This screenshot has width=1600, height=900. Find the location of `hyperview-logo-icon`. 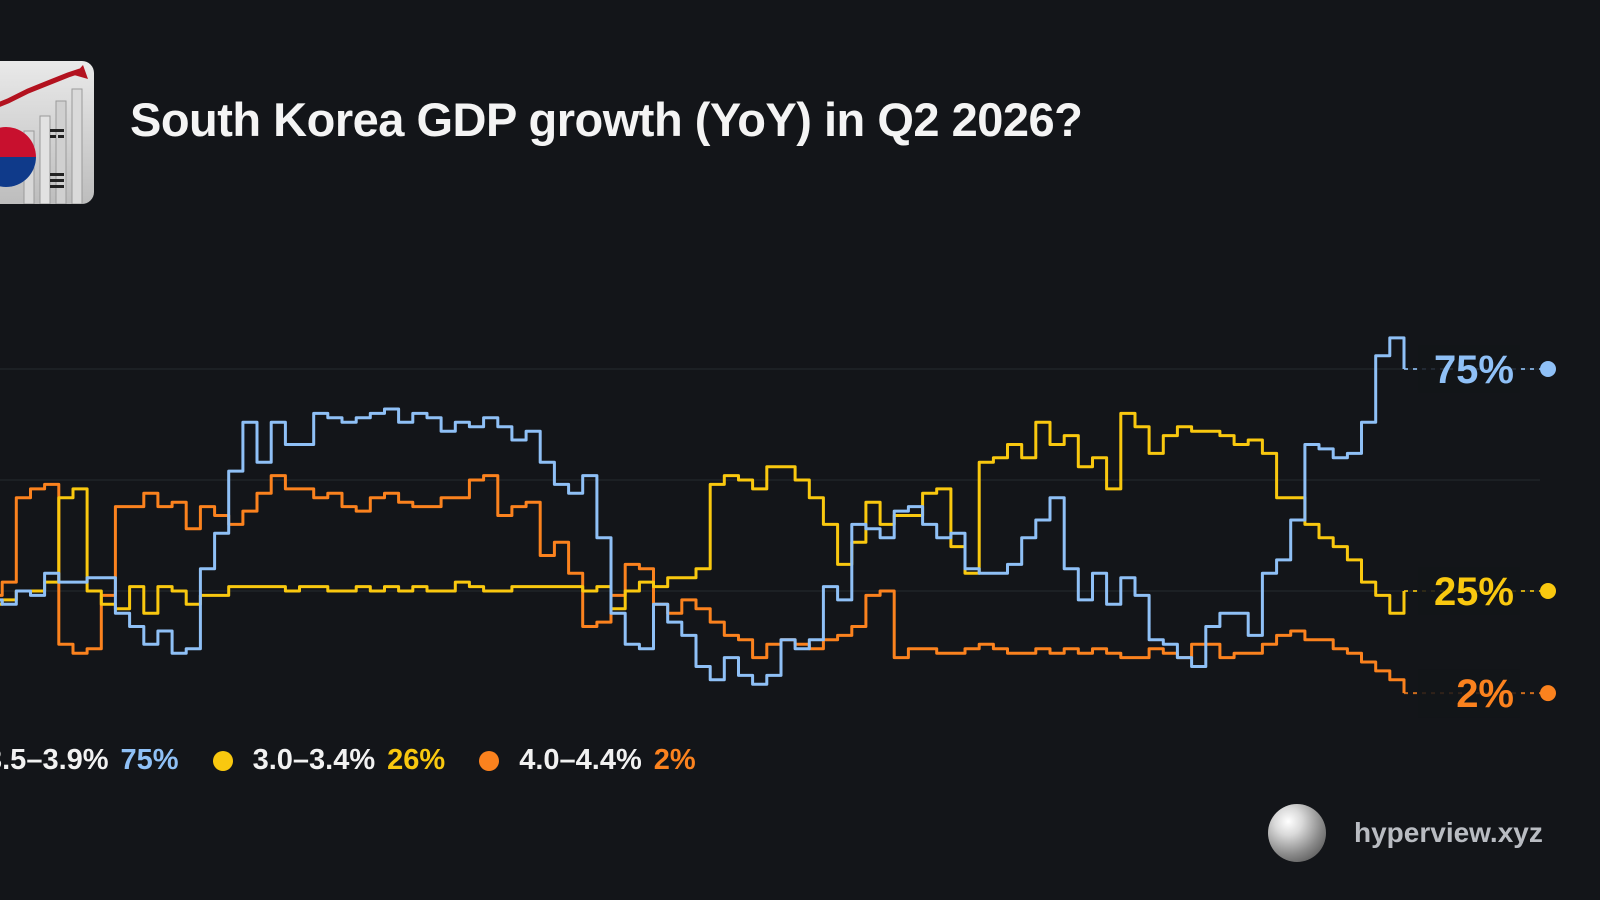

hyperview-logo-icon is located at coordinates (1297, 833).